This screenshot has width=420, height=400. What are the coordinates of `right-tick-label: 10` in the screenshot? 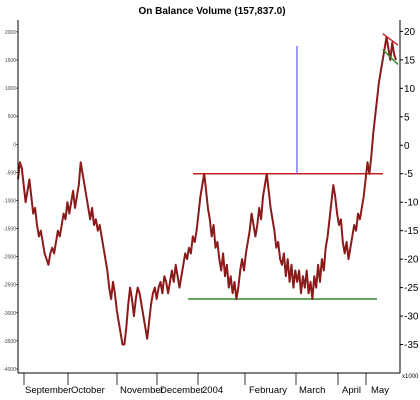 It's located at (410, 89).